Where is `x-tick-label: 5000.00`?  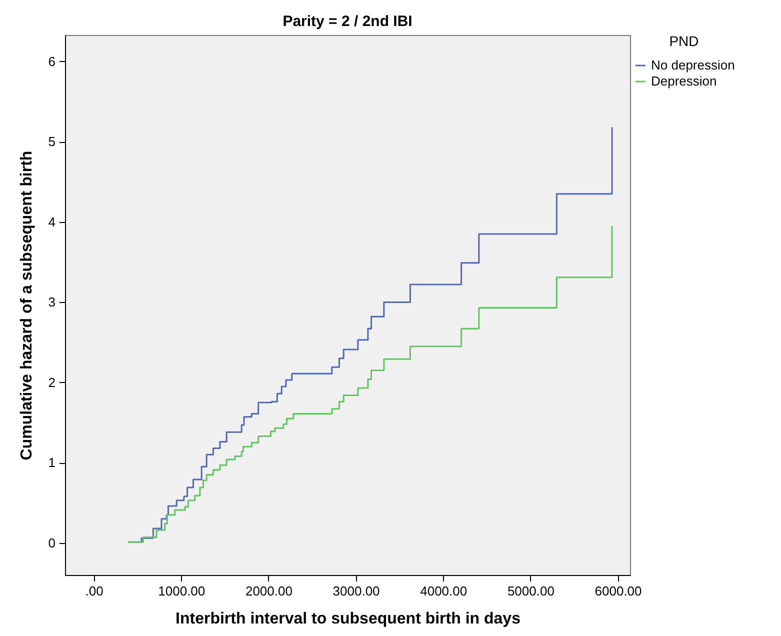
x-tick-label: 5000.00 is located at coordinates (530, 591).